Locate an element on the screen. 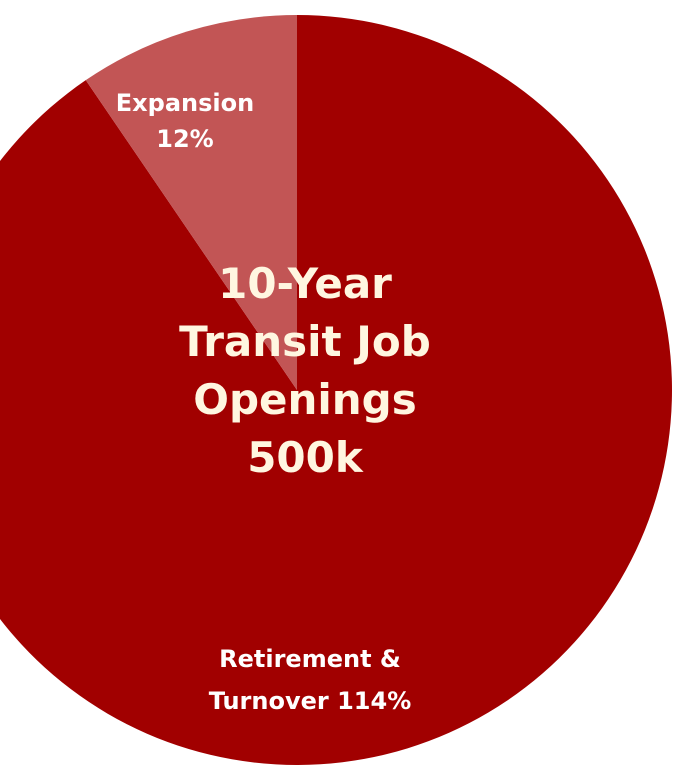 This screenshot has width=673, height=773. slice-label: Retirement & Turnover 114% is located at coordinates (310, 680).